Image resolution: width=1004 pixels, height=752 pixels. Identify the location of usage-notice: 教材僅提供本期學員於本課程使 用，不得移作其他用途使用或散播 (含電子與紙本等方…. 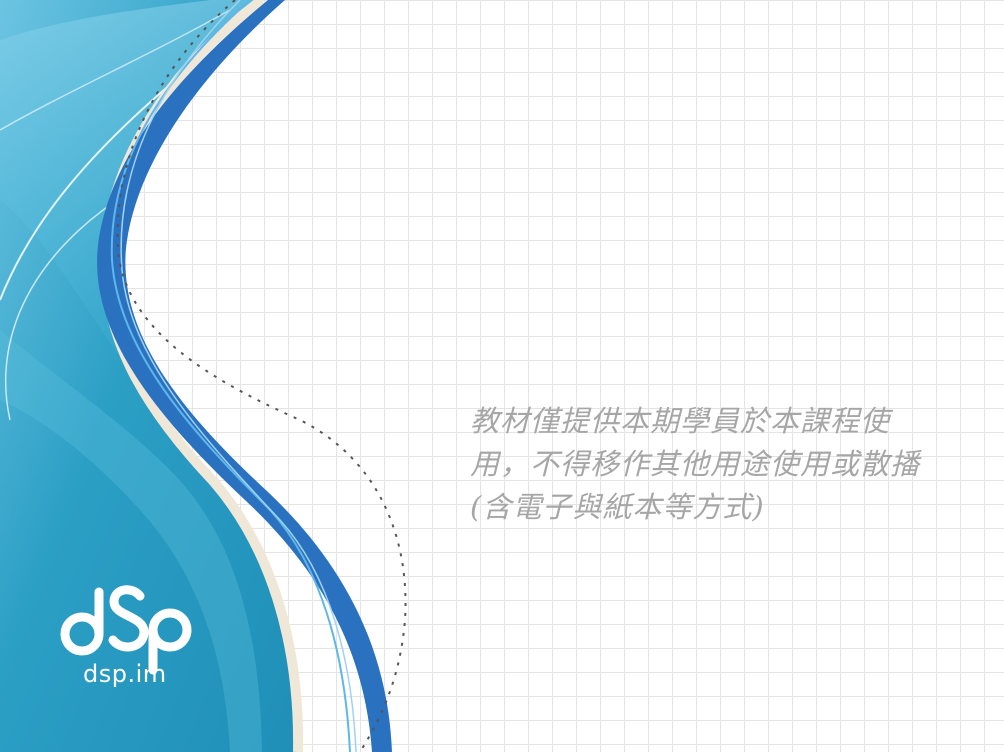
(730, 464).